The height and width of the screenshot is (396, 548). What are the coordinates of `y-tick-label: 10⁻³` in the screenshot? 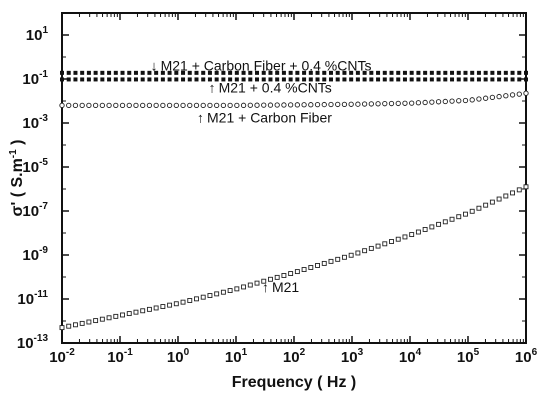 It's located at (35, 122).